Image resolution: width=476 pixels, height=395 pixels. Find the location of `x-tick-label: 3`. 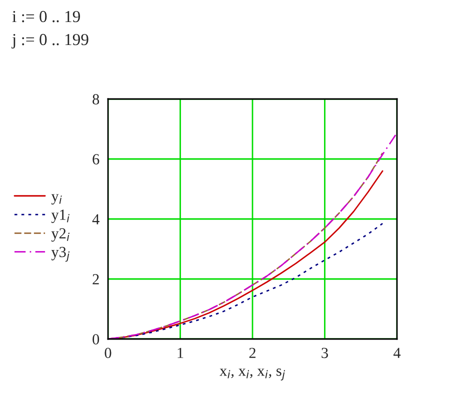

x-tick-label: 3 is located at coordinates (325, 353).